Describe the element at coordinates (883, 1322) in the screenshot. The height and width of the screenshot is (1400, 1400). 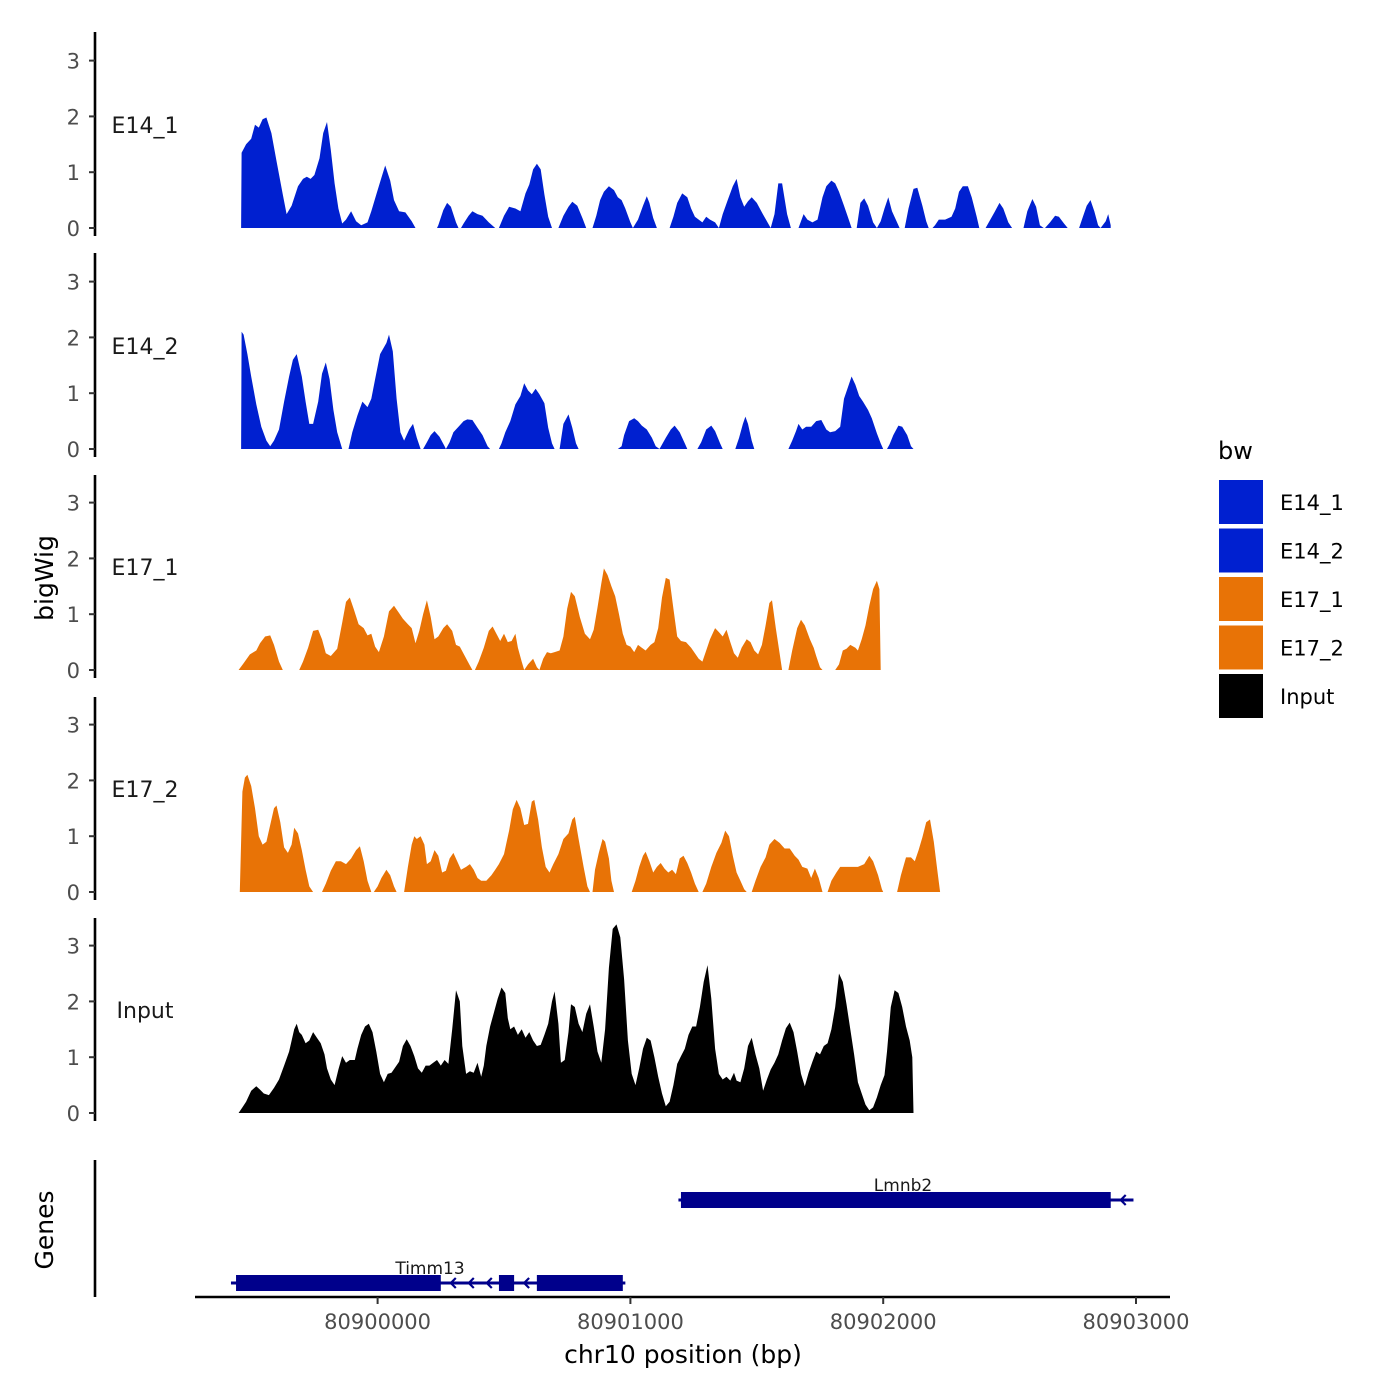
I see `x-tick-label: 80902000` at that location.